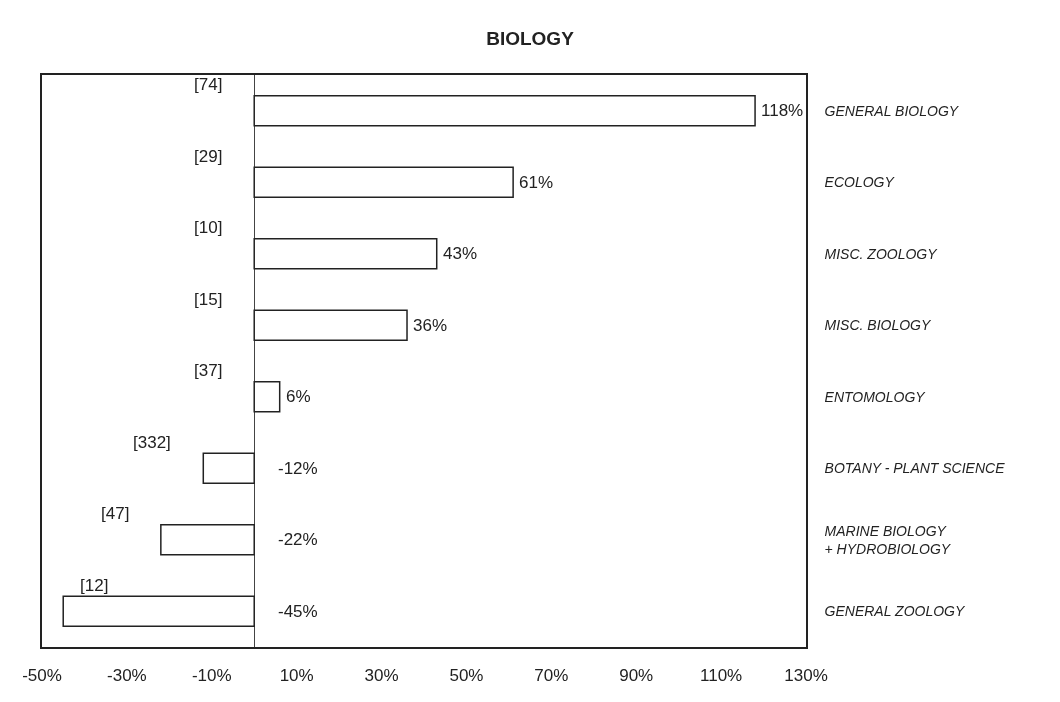  Describe the element at coordinates (208, 156) in the screenshot. I see `annotation: [29]` at that location.